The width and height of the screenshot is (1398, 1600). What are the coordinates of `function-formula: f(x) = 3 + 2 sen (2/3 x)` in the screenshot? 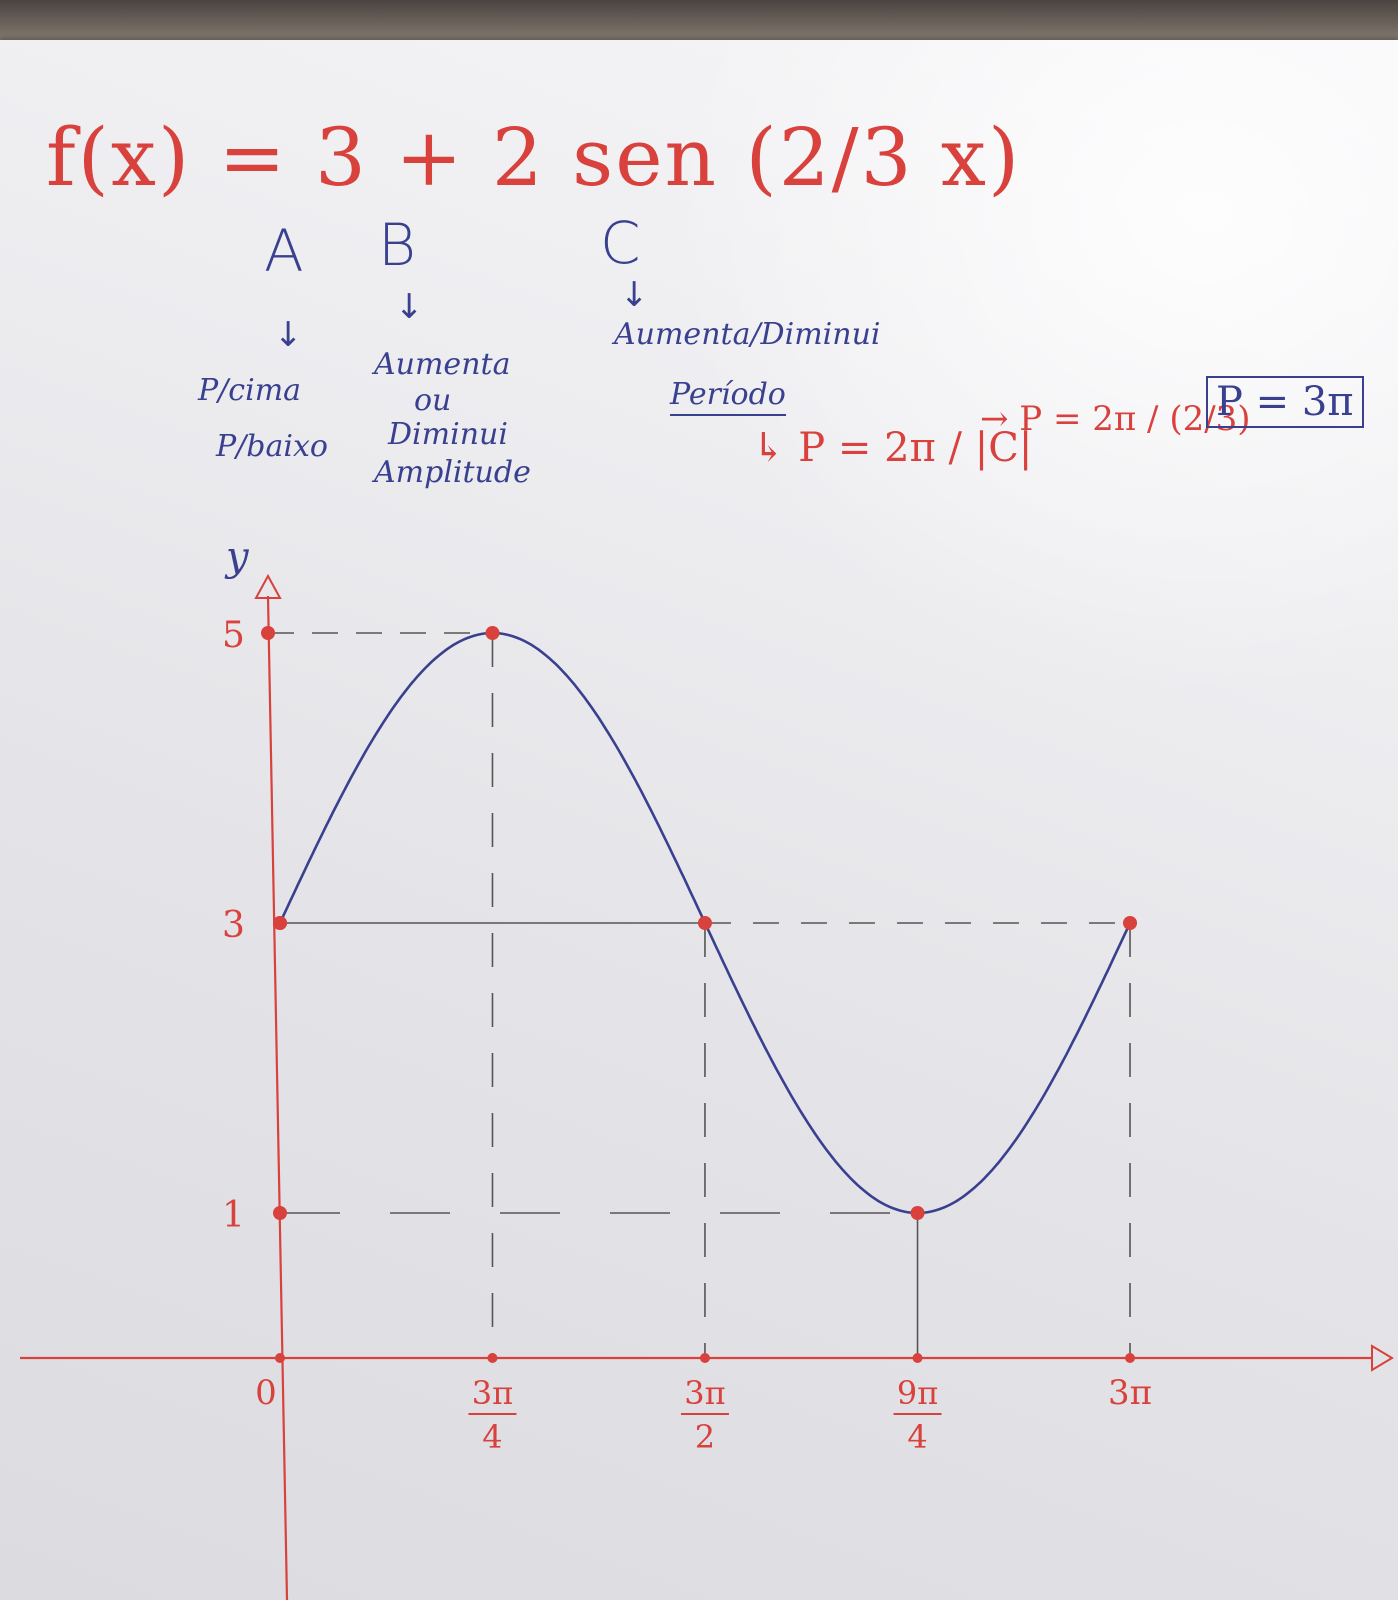 It's located at (534, 157).